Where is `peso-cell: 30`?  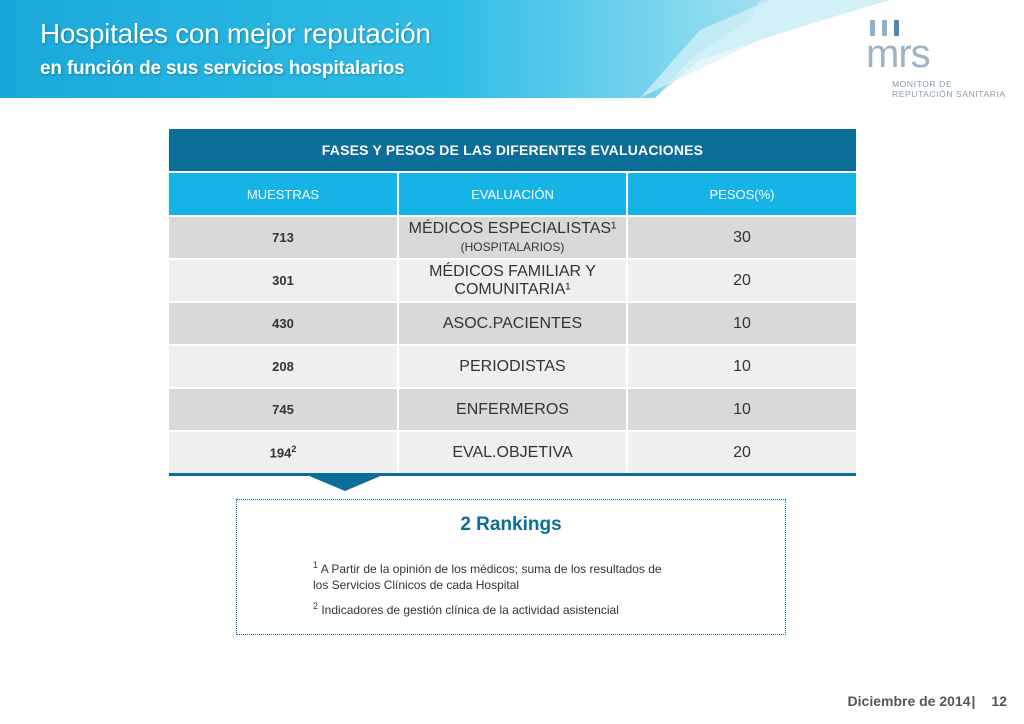 peso-cell: 30 is located at coordinates (741, 237).